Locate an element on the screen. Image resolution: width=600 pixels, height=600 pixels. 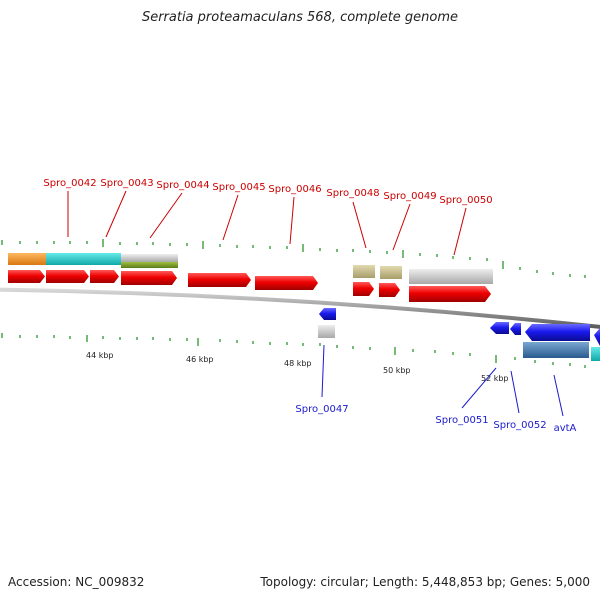
gene-label-spro-0046: Spro_0046 is located at coordinates (294, 189).